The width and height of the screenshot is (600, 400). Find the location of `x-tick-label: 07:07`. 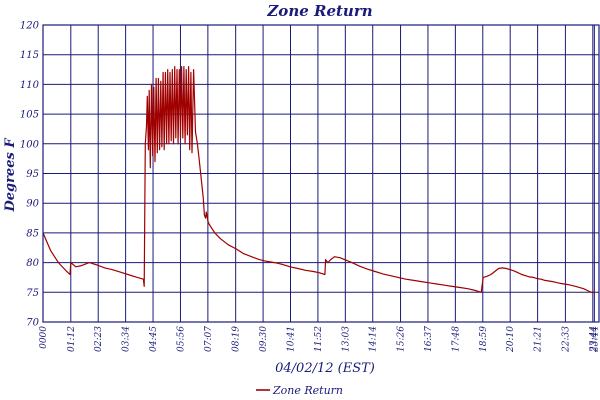

x-tick-label: 07:07 is located at coordinates (209, 339).